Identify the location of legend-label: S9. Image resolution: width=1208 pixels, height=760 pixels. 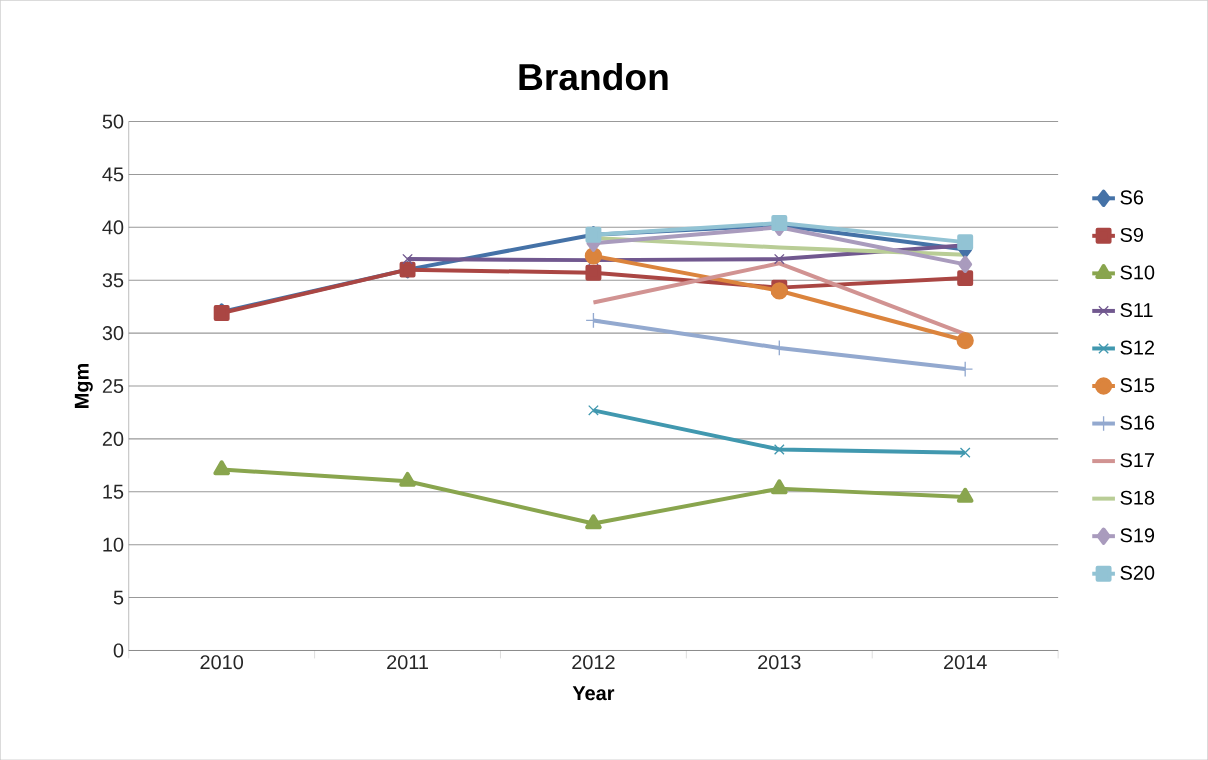
(1131, 234).